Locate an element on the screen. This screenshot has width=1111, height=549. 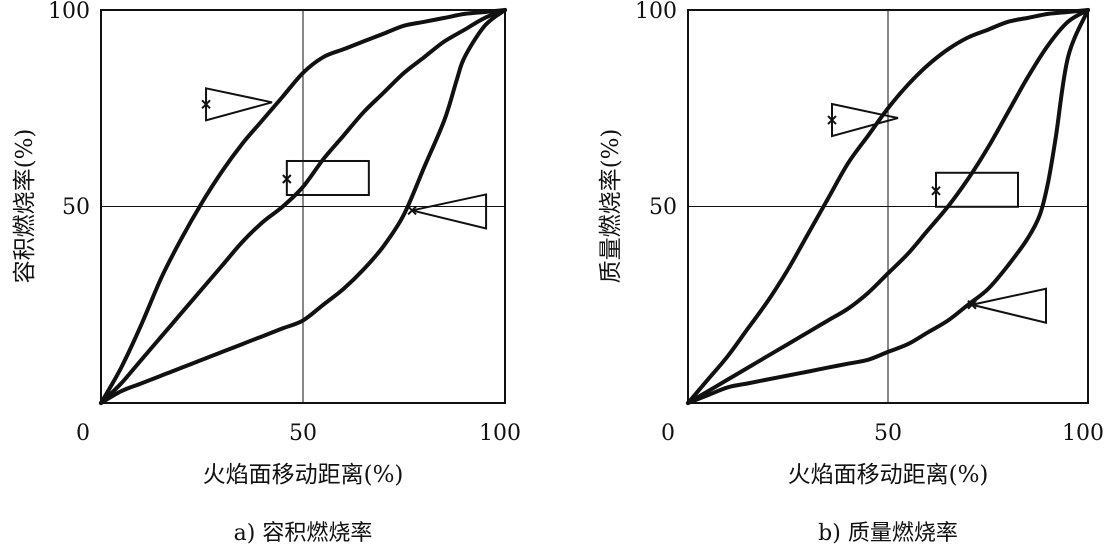
legend-shape-triangle-pointing-left-b is located at coordinates (1009, 306).